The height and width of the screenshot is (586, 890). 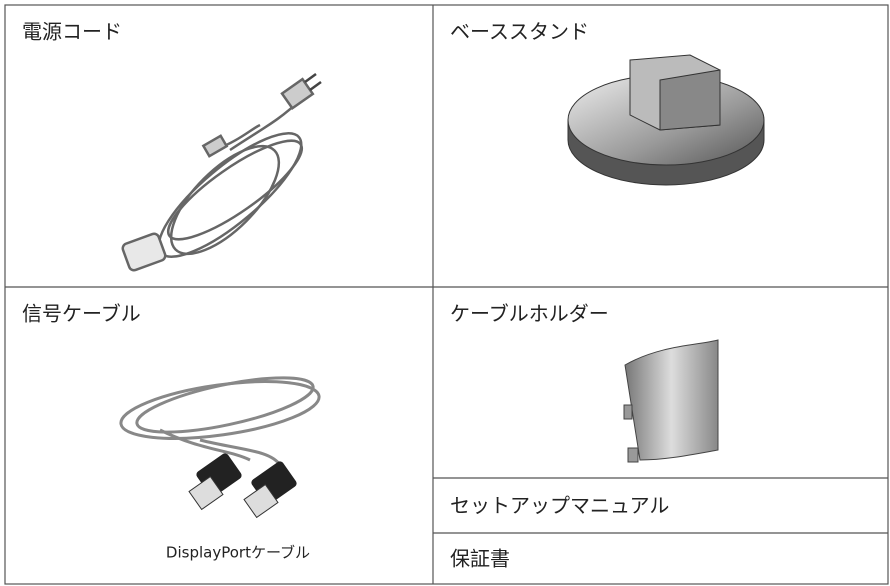 I want to click on item-label: 保証書, so click(x=480, y=559).